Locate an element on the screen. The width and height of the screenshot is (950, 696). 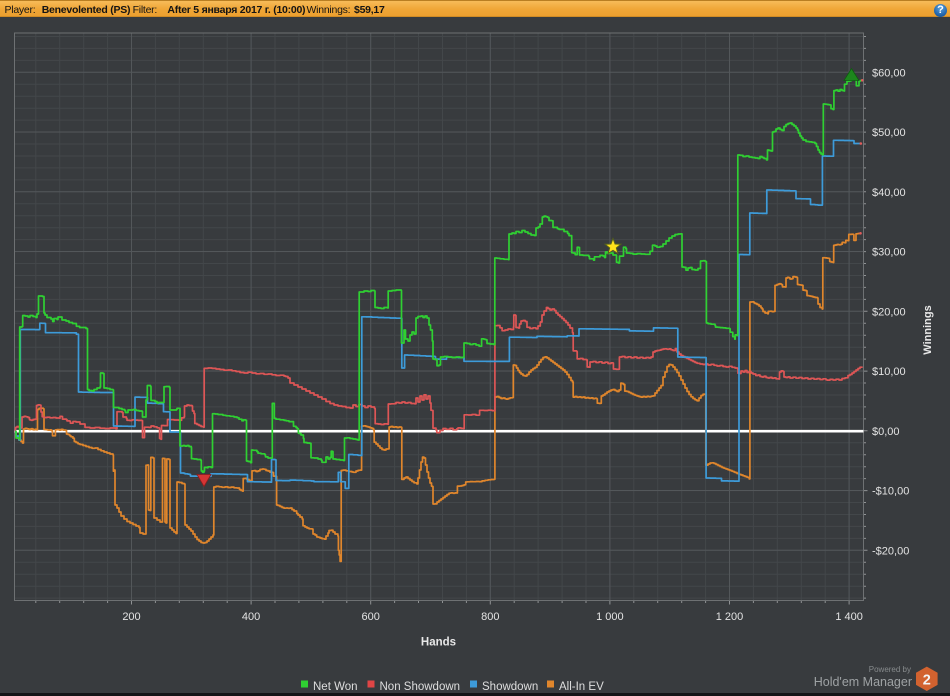
svg-text: 2 is located at coordinates (927, 680).